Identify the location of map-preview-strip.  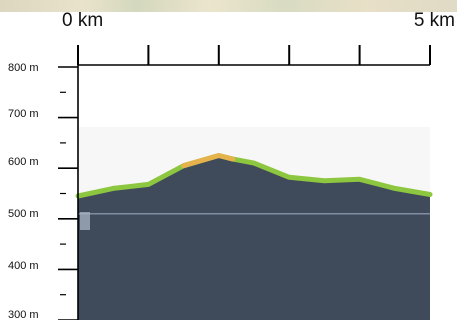
(228, 6).